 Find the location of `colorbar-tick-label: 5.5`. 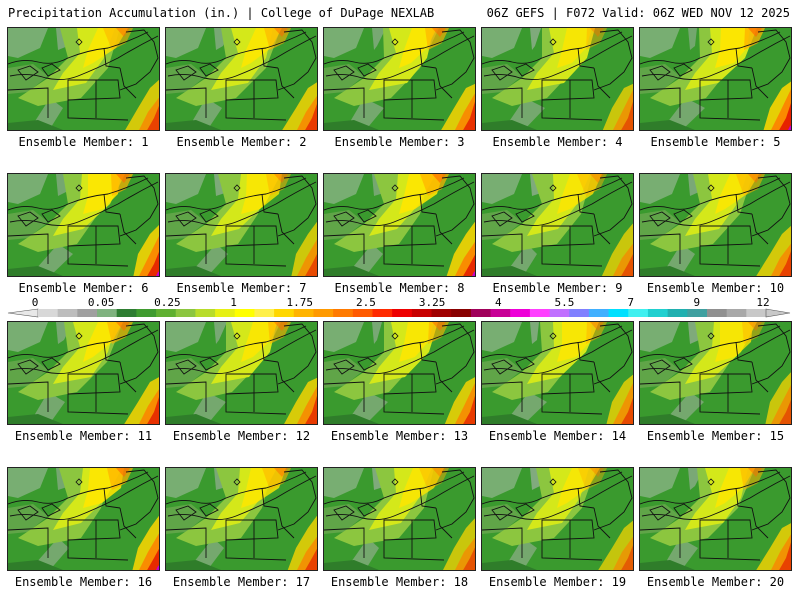

colorbar-tick-label: 5.5 is located at coordinates (564, 302).